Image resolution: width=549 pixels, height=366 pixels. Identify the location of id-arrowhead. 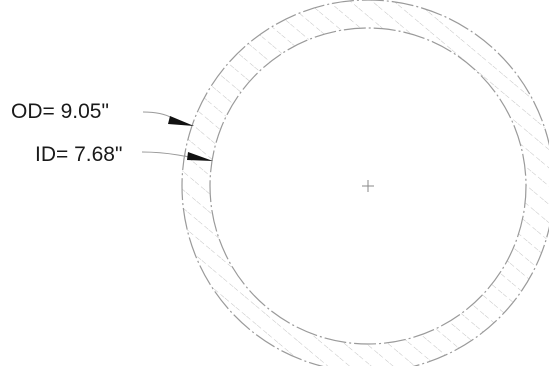
(200, 156).